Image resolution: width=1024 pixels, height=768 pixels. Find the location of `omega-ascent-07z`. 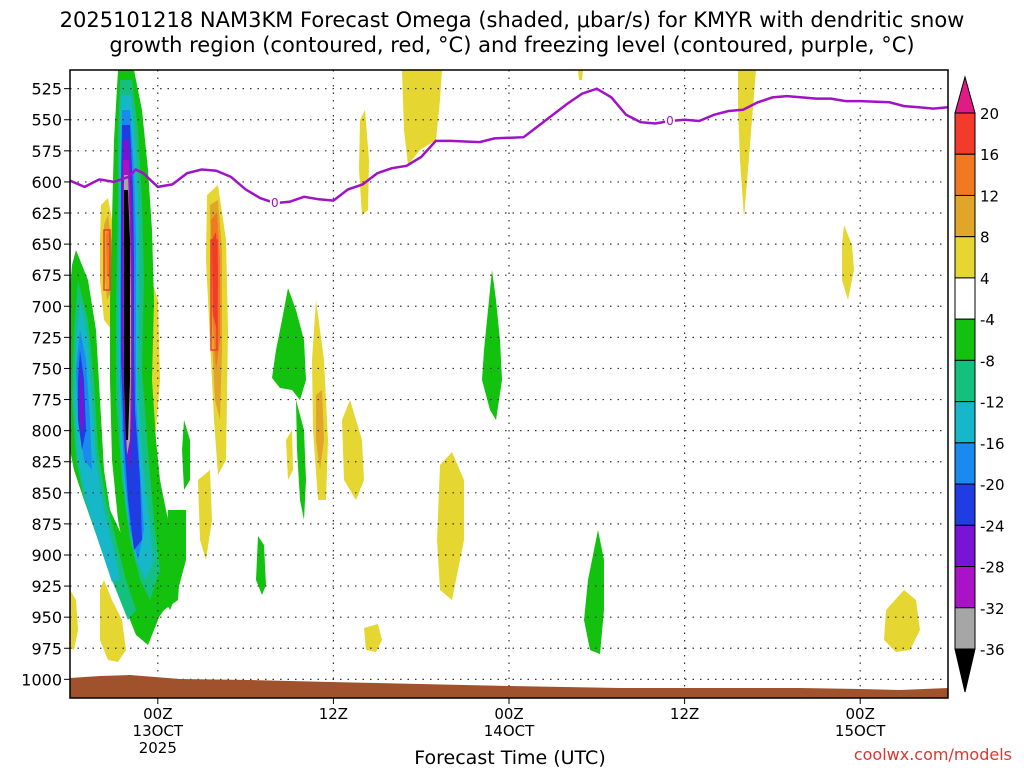

omega-ascent-07z is located at coordinates (261, 565).